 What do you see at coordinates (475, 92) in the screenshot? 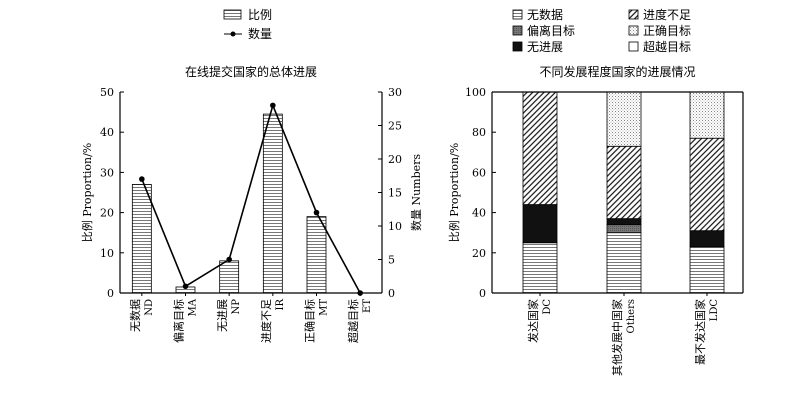
I see `y-tick-label: 100` at bounding box center [475, 92].